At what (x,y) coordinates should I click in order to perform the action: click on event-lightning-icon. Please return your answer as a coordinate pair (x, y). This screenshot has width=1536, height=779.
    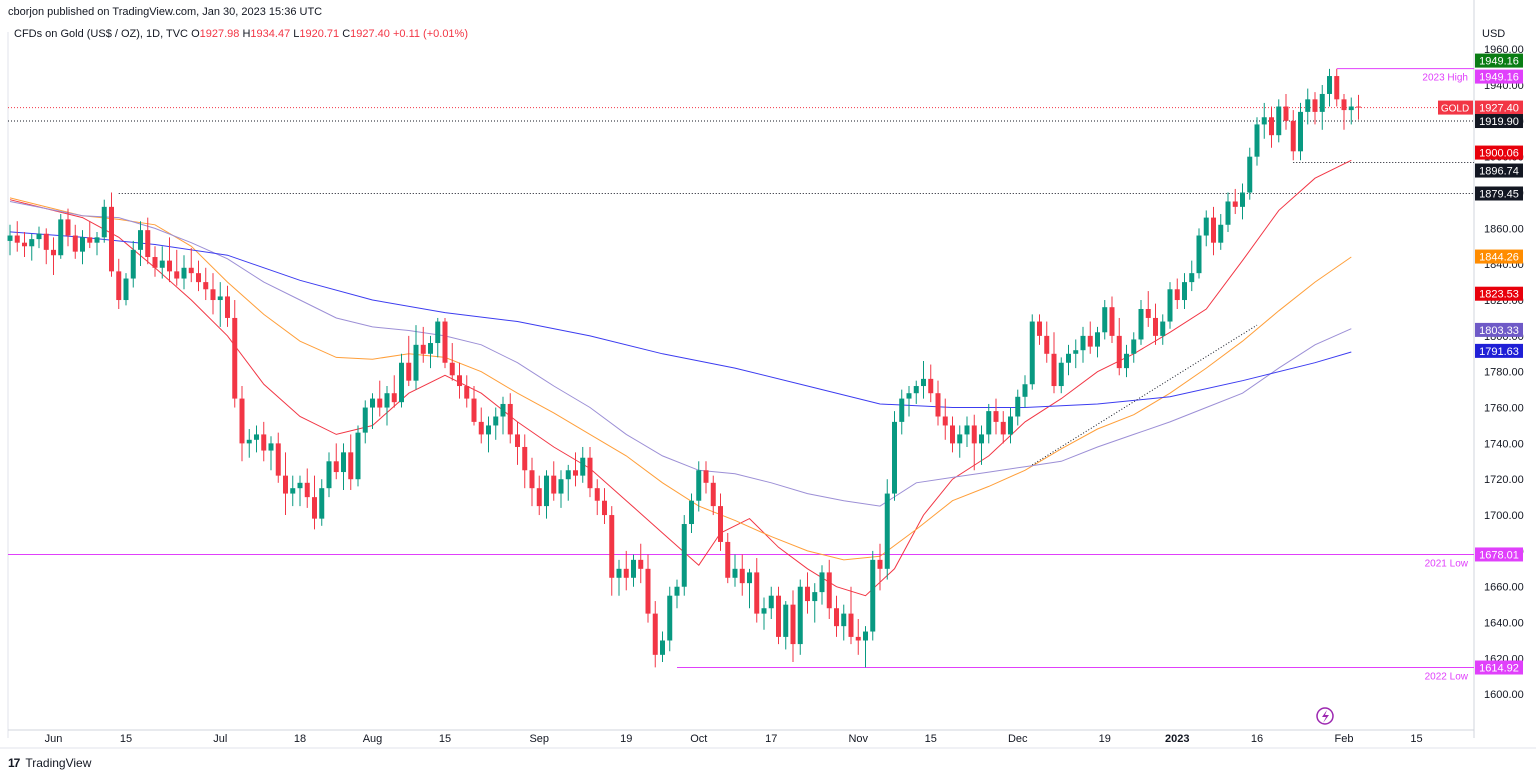
    Looking at the image, I should click on (1325, 716).